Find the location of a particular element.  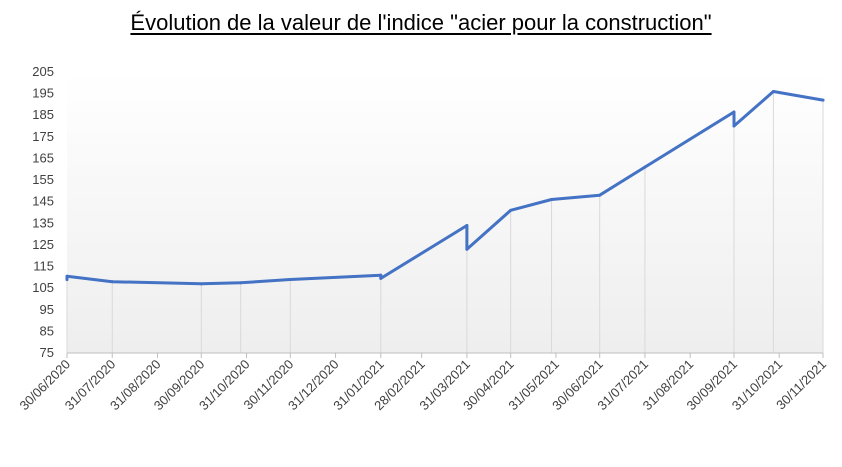

y-tick-label: 85 is located at coordinates (47, 330).